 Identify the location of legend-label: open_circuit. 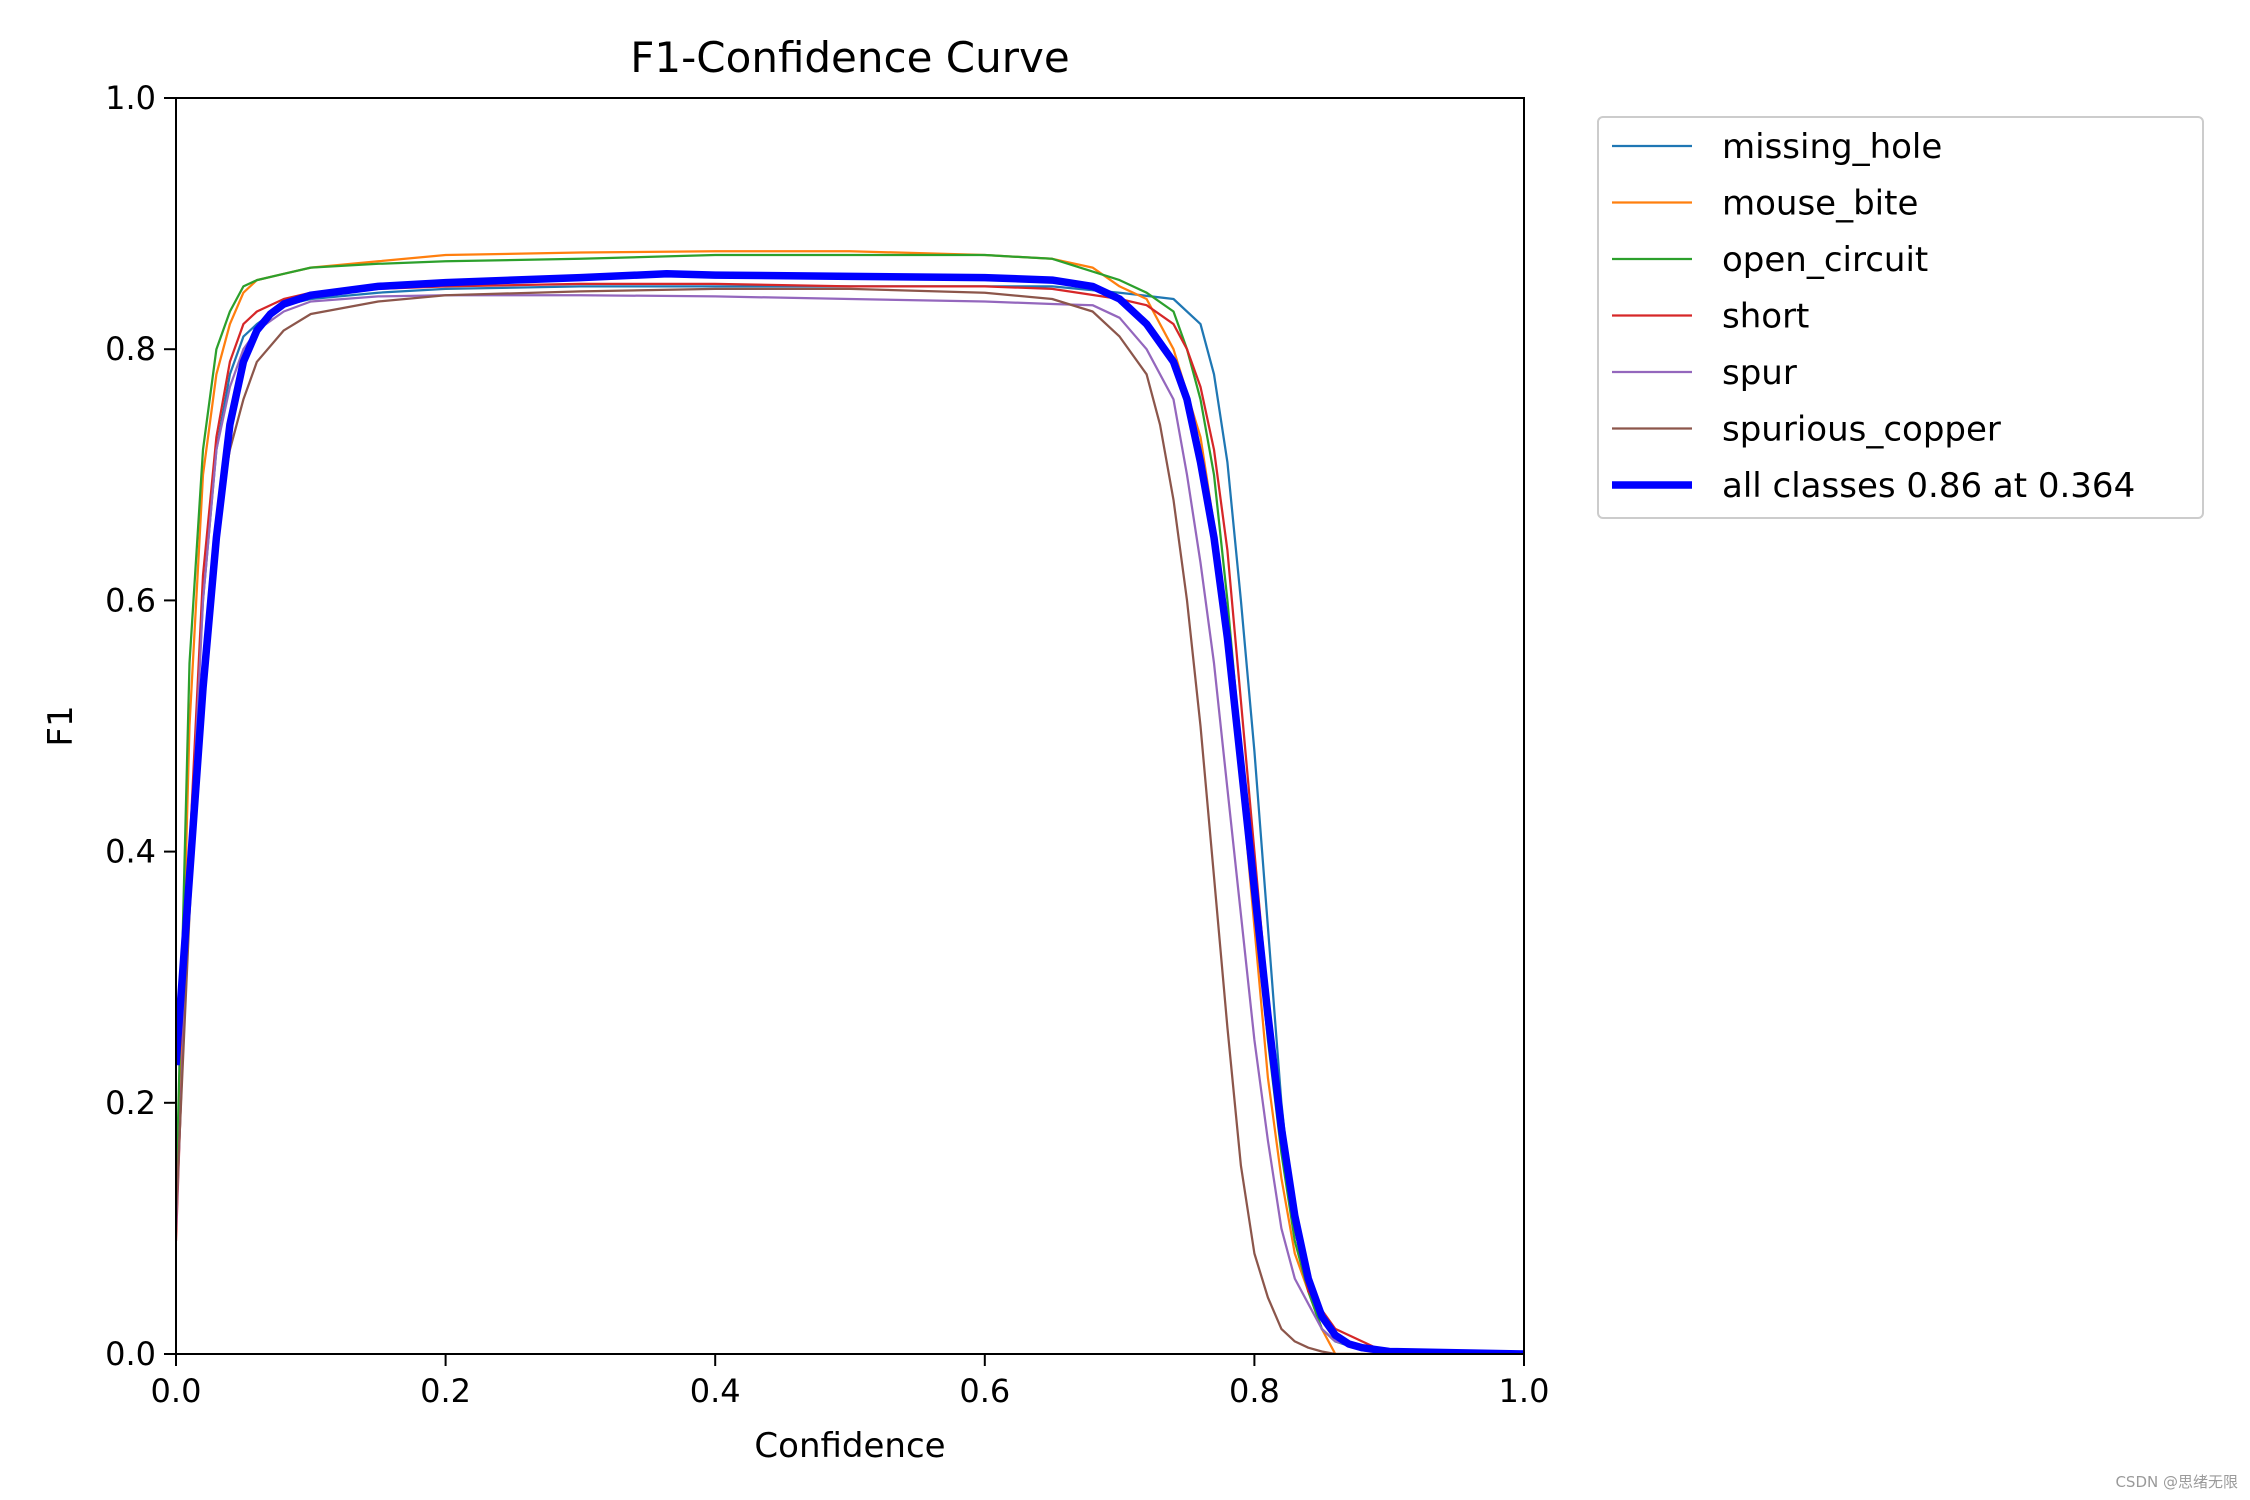
(1825, 260).